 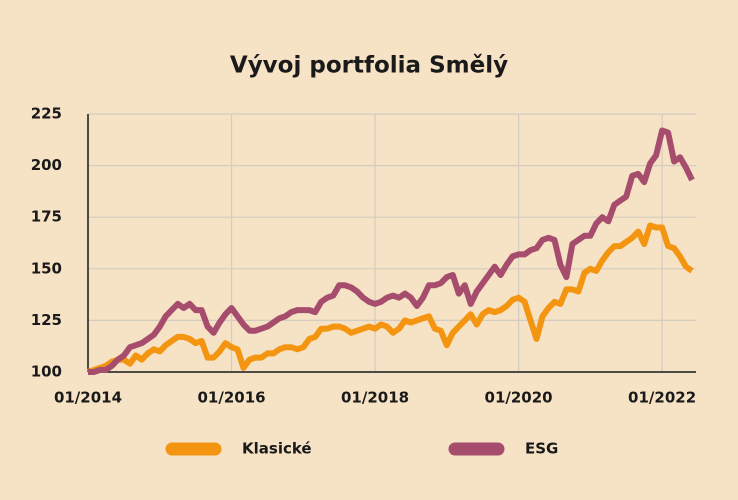 I want to click on y-tick-label: 225, so click(x=46, y=114).